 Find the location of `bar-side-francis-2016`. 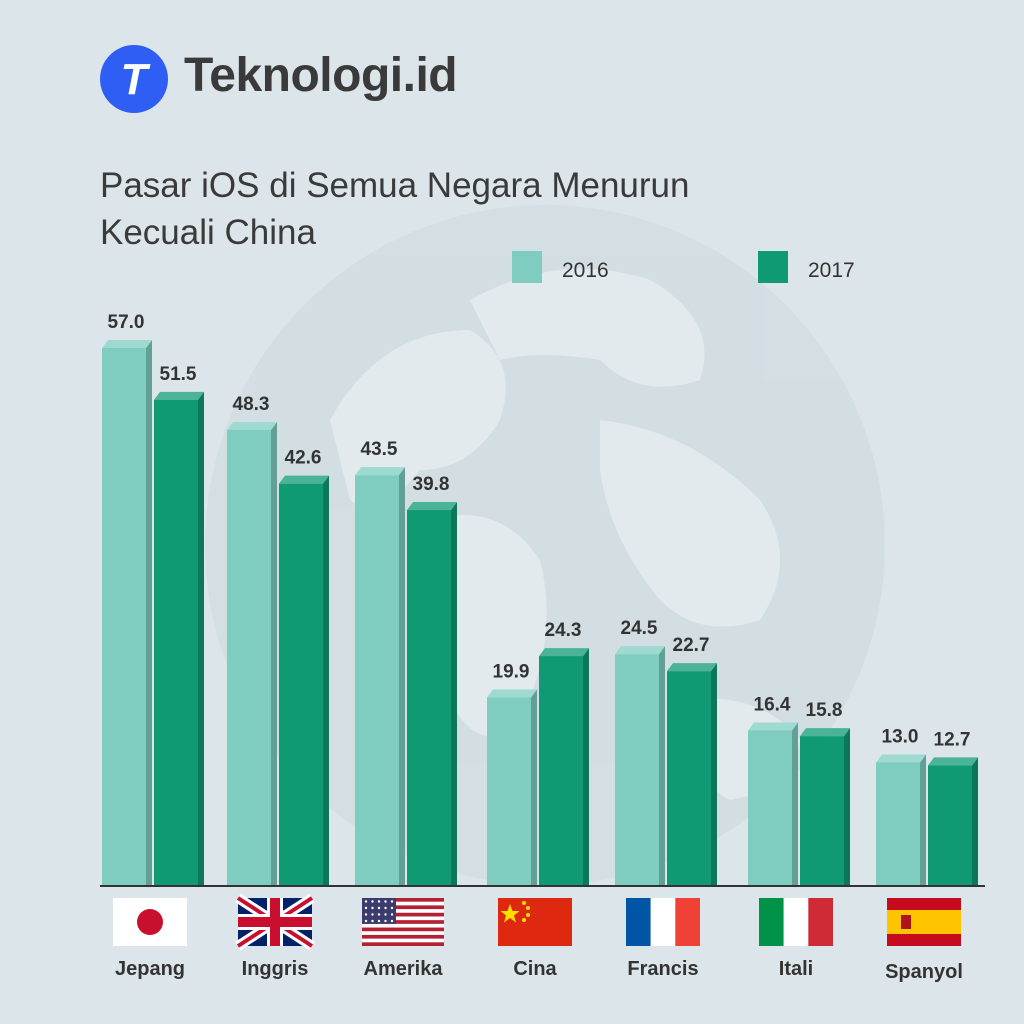

bar-side-francis-2016 is located at coordinates (662, 765).